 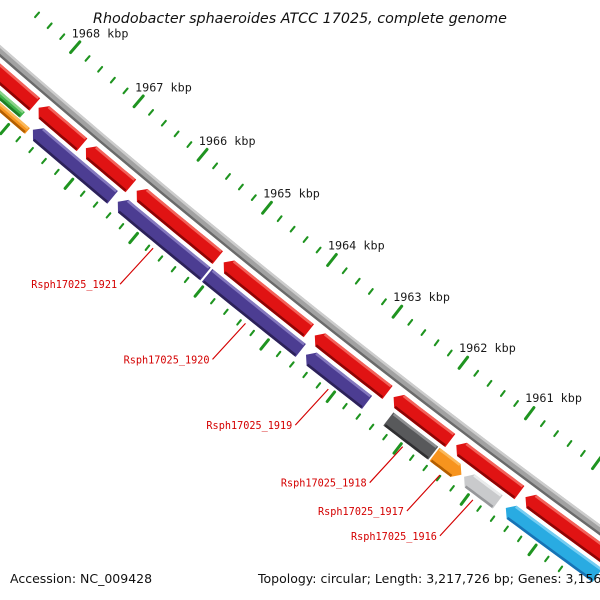 What do you see at coordinates (249, 426) in the screenshot?
I see `gene-label: Rsph17025_1919` at bounding box center [249, 426].